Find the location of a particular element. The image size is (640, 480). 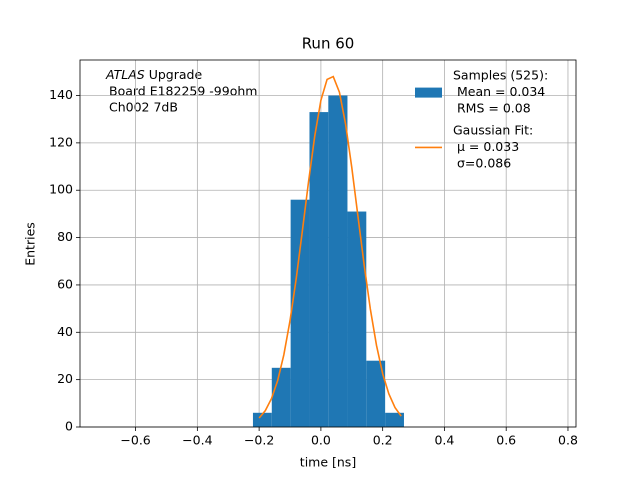

y-tick-label: 0 is located at coordinates (69, 426).